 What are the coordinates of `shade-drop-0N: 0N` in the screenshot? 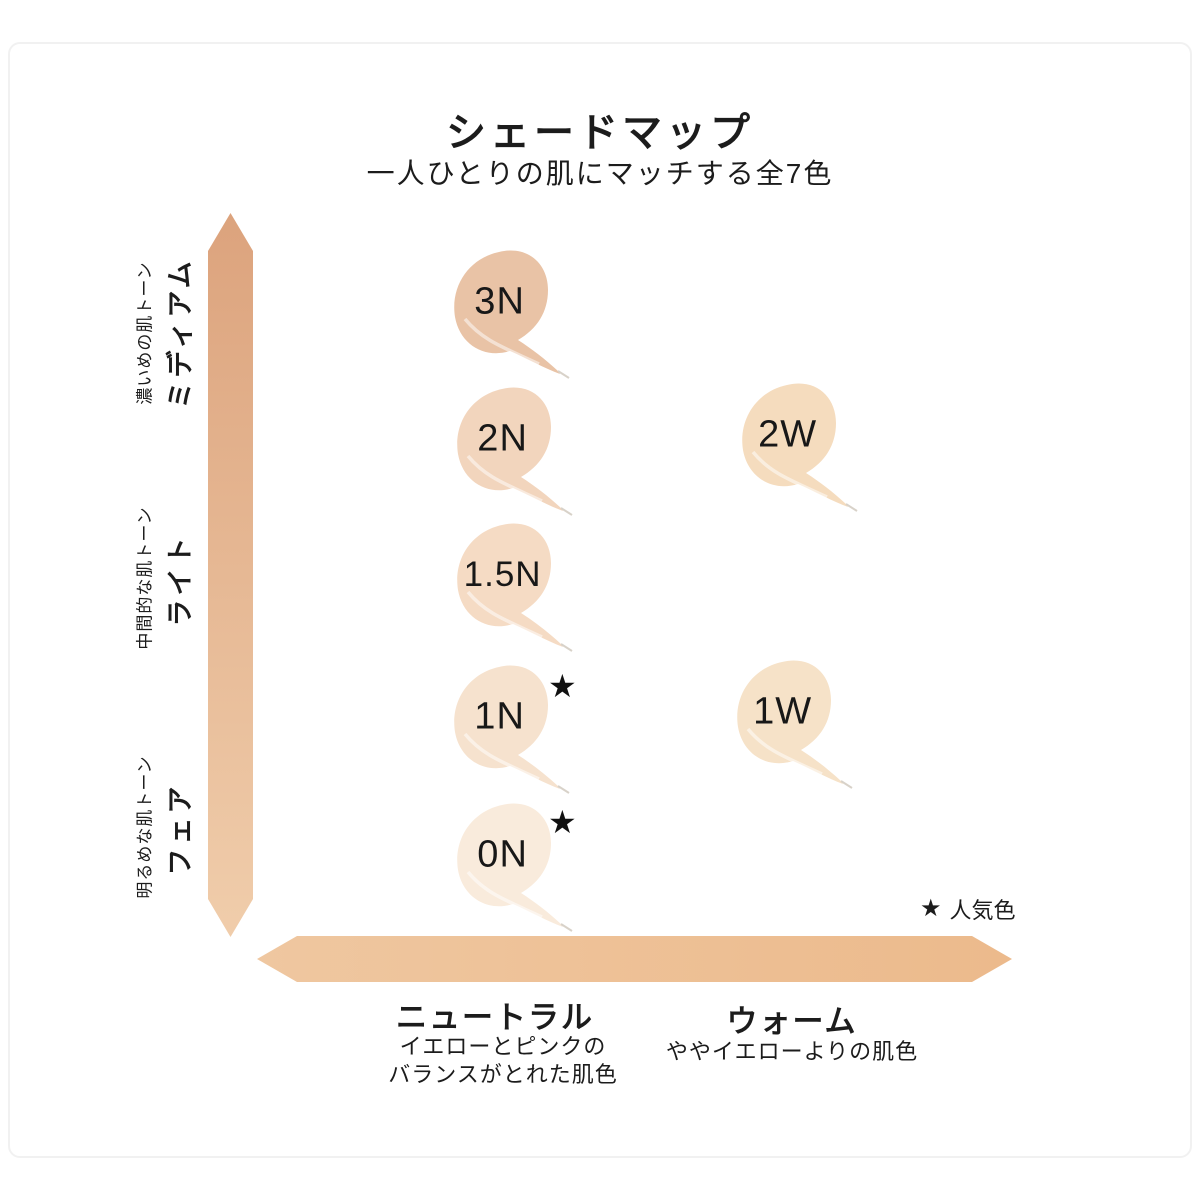 It's located at (513, 865).